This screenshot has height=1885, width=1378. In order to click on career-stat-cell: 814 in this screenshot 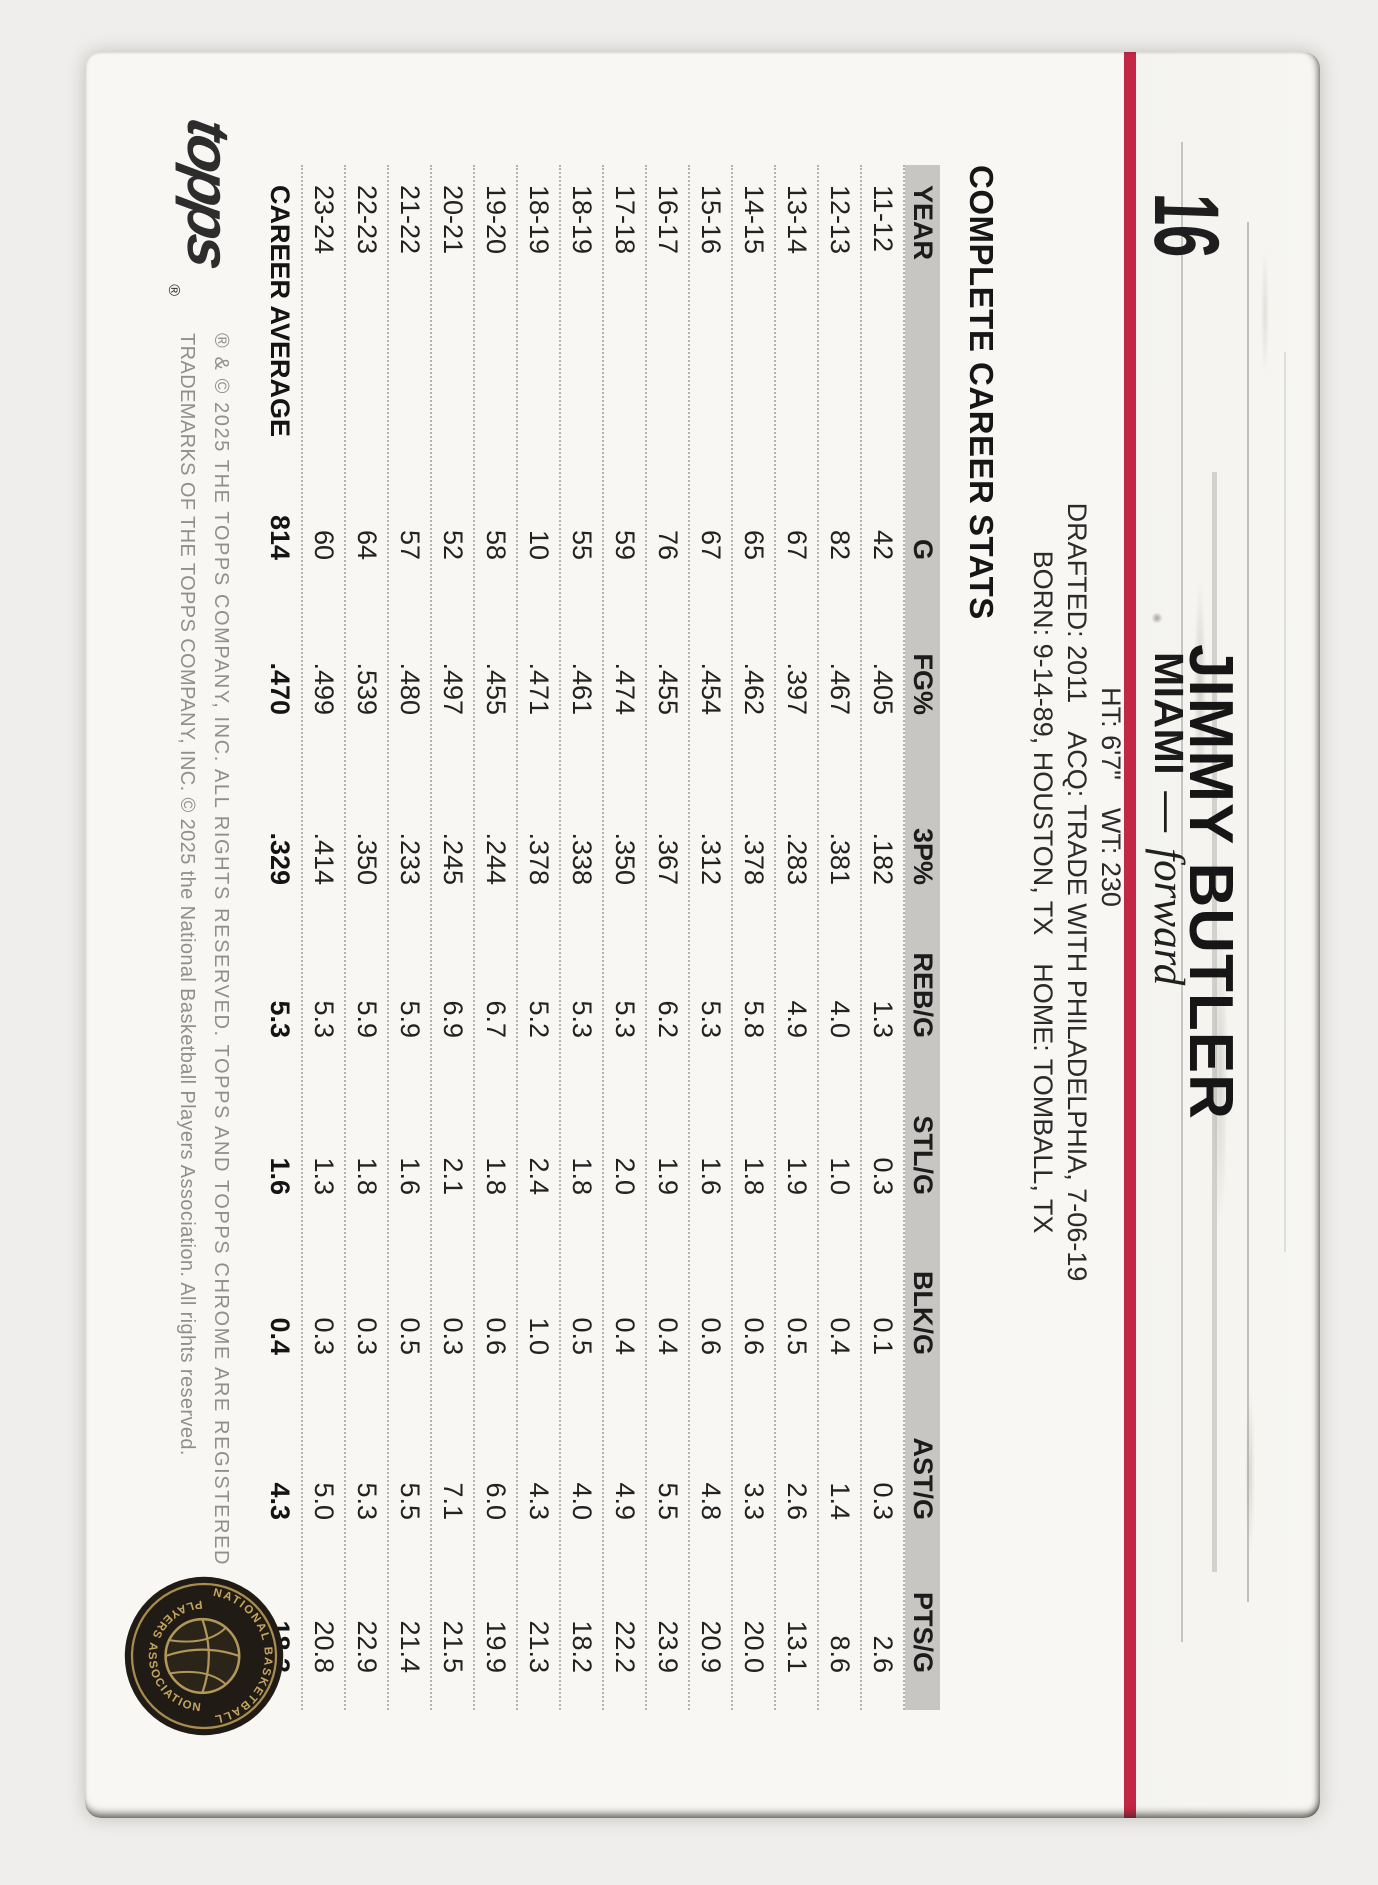, I will do `click(280, 537)`.